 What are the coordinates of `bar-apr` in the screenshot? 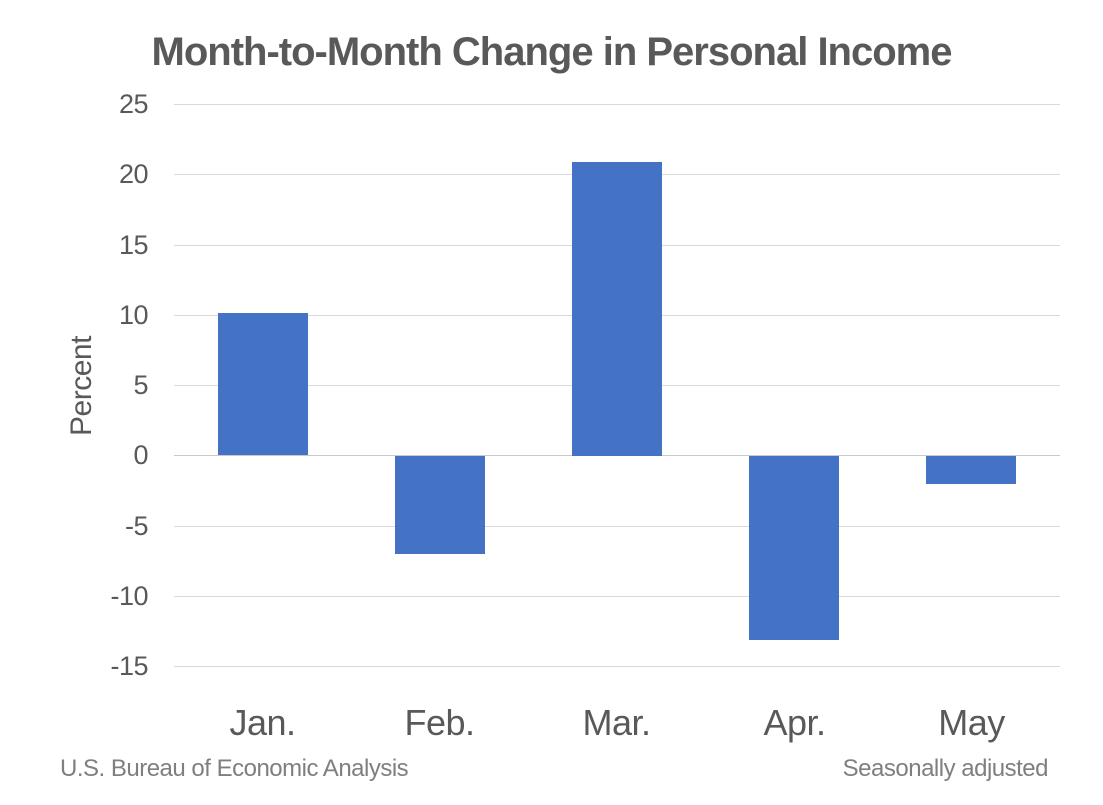 It's located at (794, 548).